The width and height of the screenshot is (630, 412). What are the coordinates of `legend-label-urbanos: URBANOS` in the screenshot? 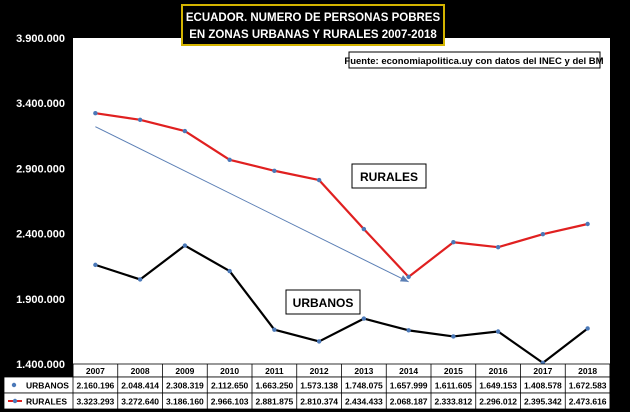 It's located at (47, 386).